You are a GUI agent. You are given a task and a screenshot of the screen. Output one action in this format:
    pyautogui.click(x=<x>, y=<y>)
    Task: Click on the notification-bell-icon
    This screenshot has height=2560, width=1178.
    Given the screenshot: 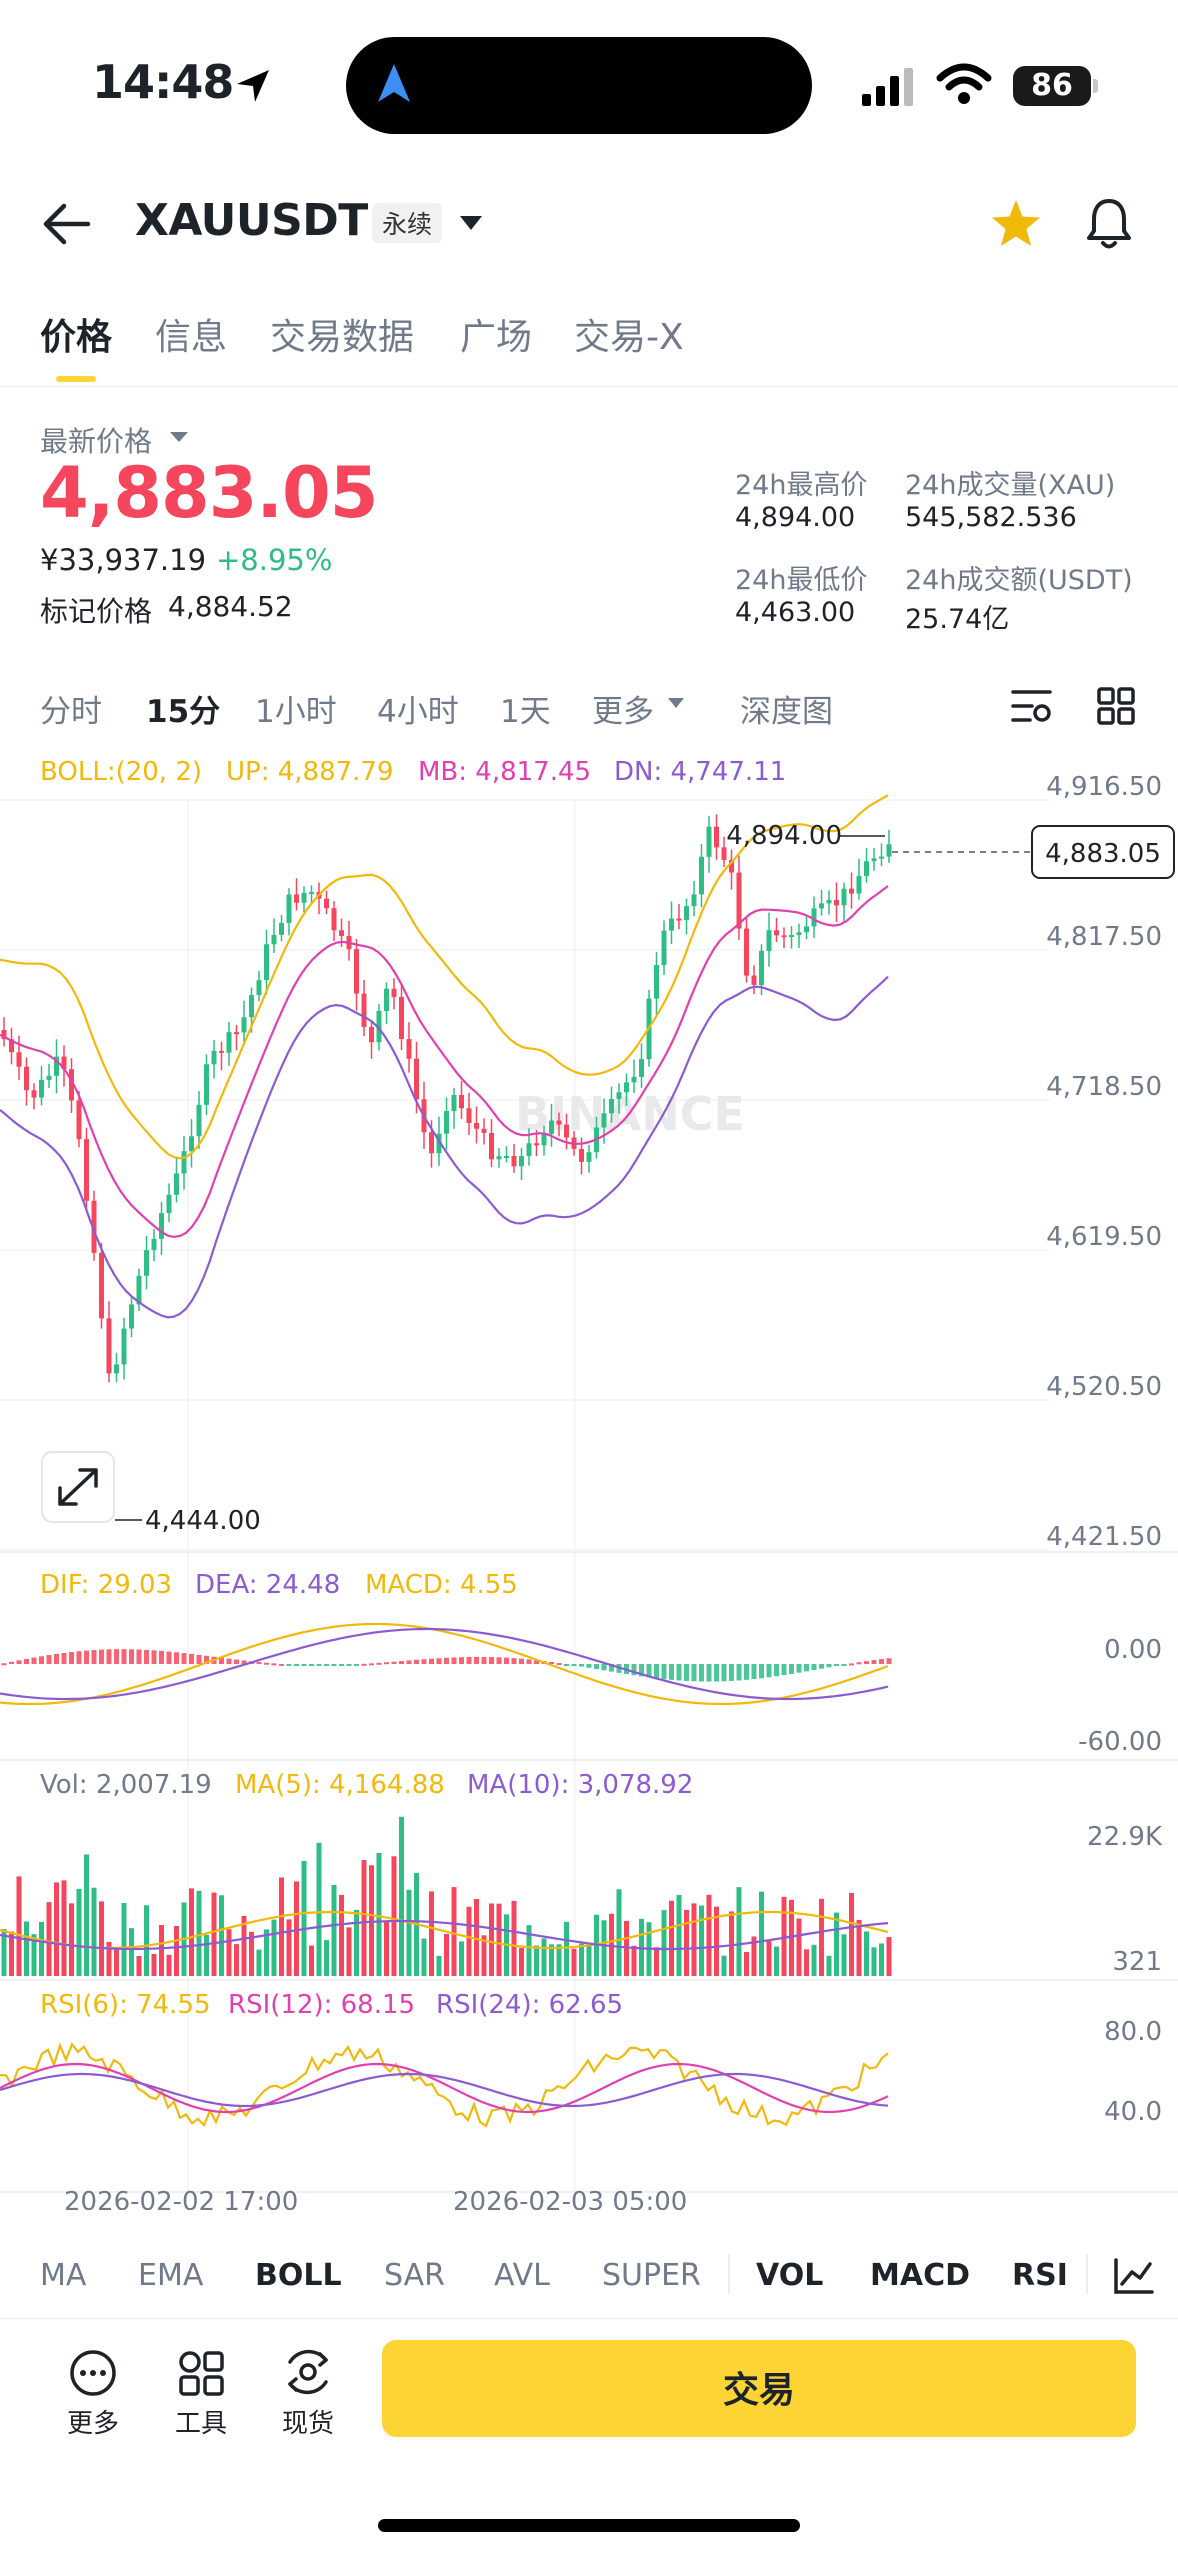 What is the action you would take?
    pyautogui.click(x=1109, y=224)
    